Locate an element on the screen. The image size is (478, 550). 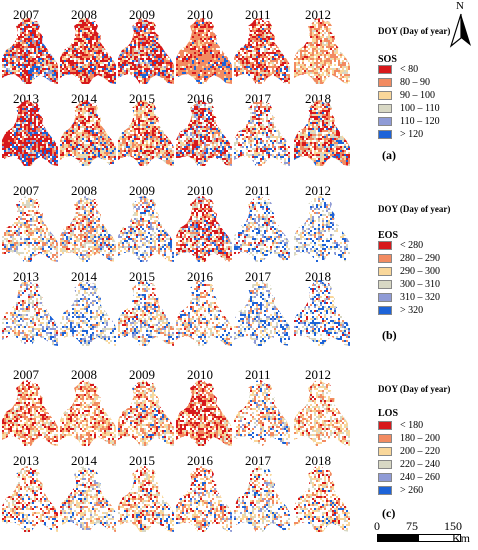
year-label: 2012 is located at coordinates (318, 191).